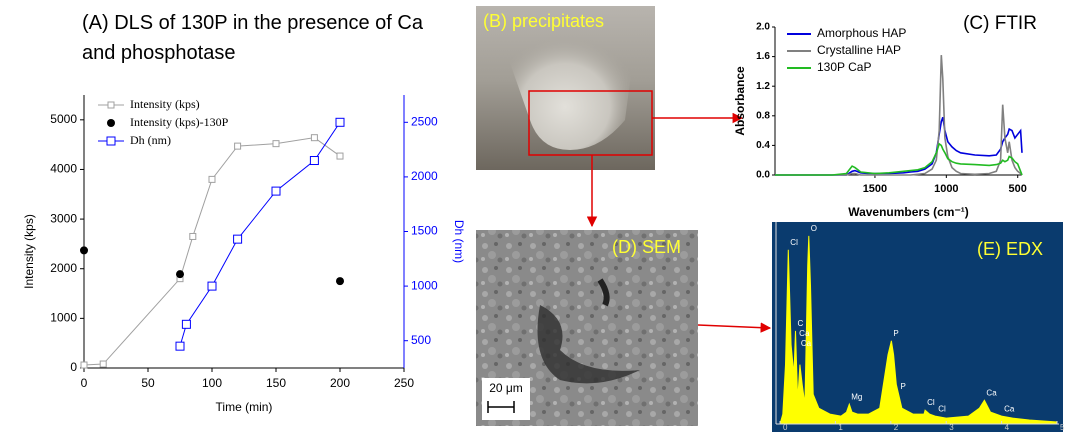 The image size is (1065, 432). I want to click on x-tick-label: 2, so click(896, 427).